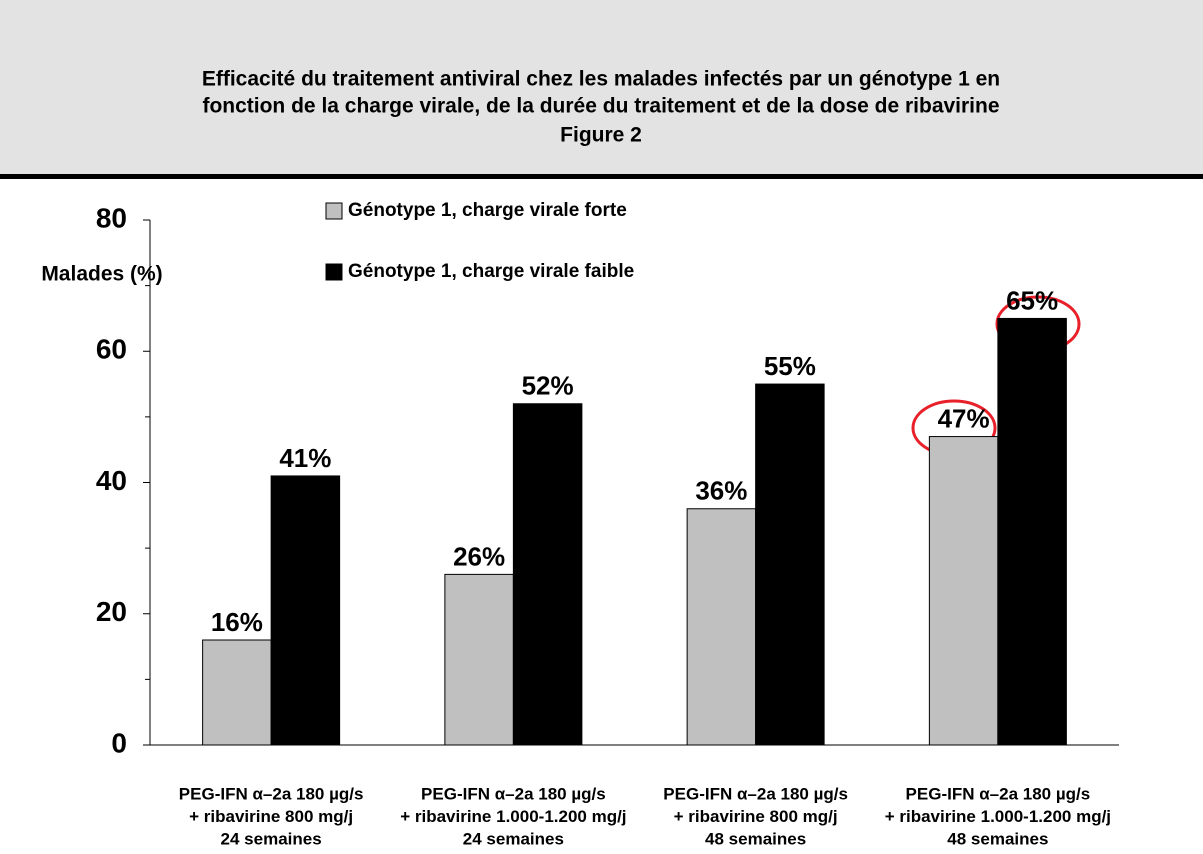  I want to click on value-label: 26%, so click(479, 556).